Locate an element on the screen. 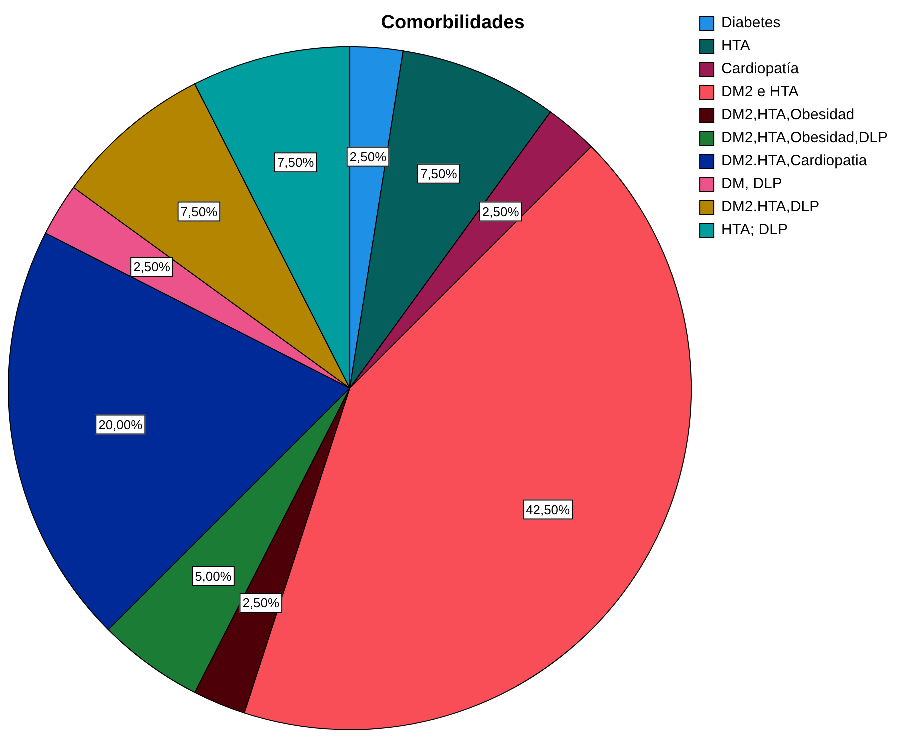  legend-label: HTA is located at coordinates (736, 46).